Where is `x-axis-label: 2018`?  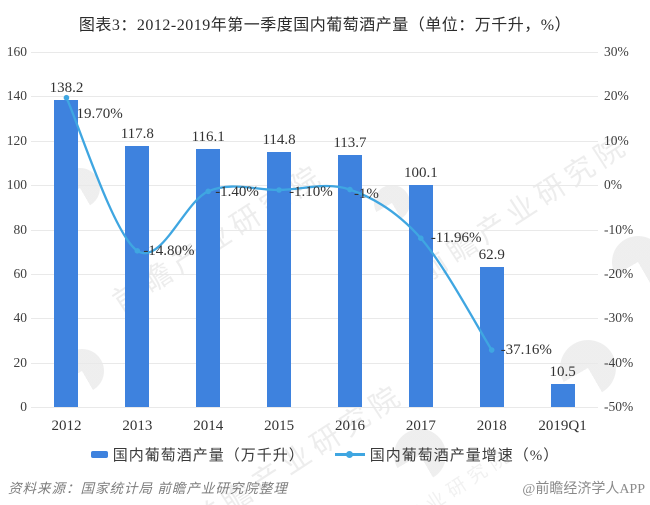
x-axis-label: 2018 is located at coordinates (491, 426).